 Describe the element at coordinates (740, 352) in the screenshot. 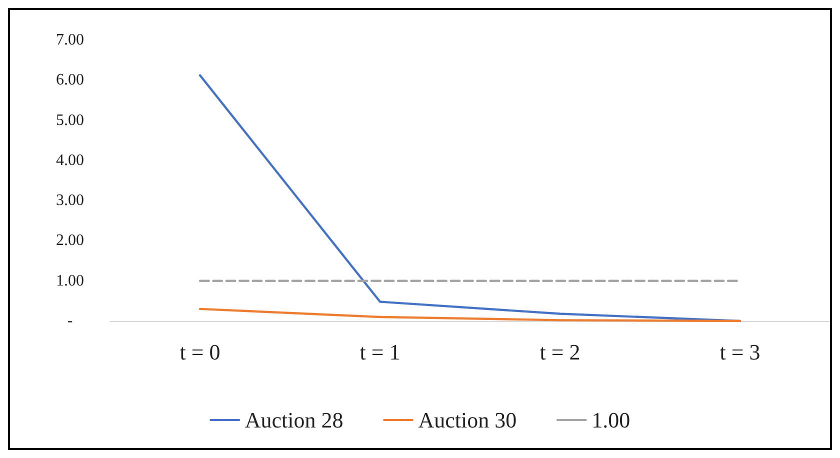

I see `x-tick-label: t = 3` at that location.